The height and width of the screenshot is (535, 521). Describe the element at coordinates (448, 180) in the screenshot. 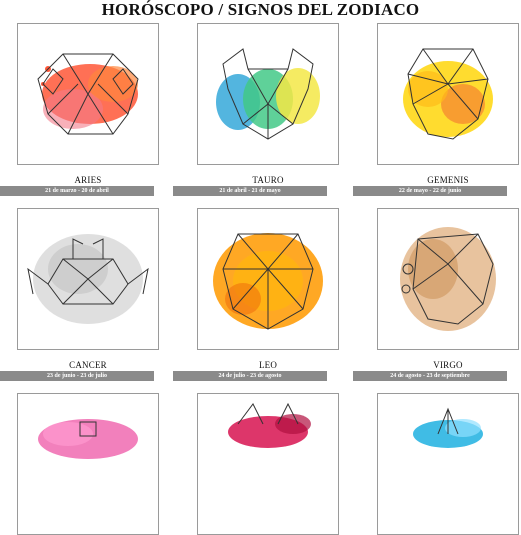

I see `sign-name-gemini: GEMENIS` at that location.